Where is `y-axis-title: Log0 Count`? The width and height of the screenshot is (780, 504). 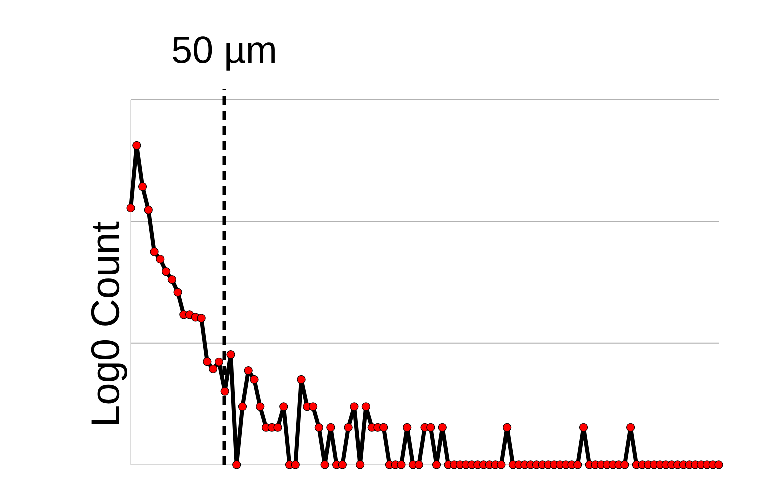 y-axis-title: Log0 Count is located at coordinates (109, 323).